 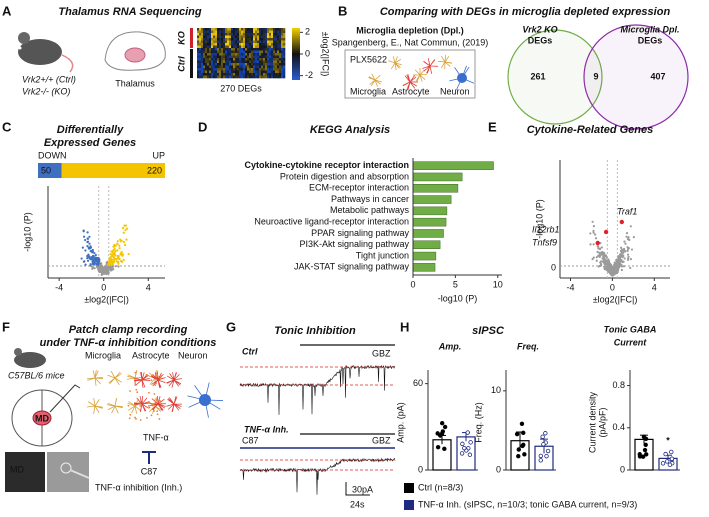 I want to click on y-axis-label: Amp. (pA), so click(x=400, y=422).